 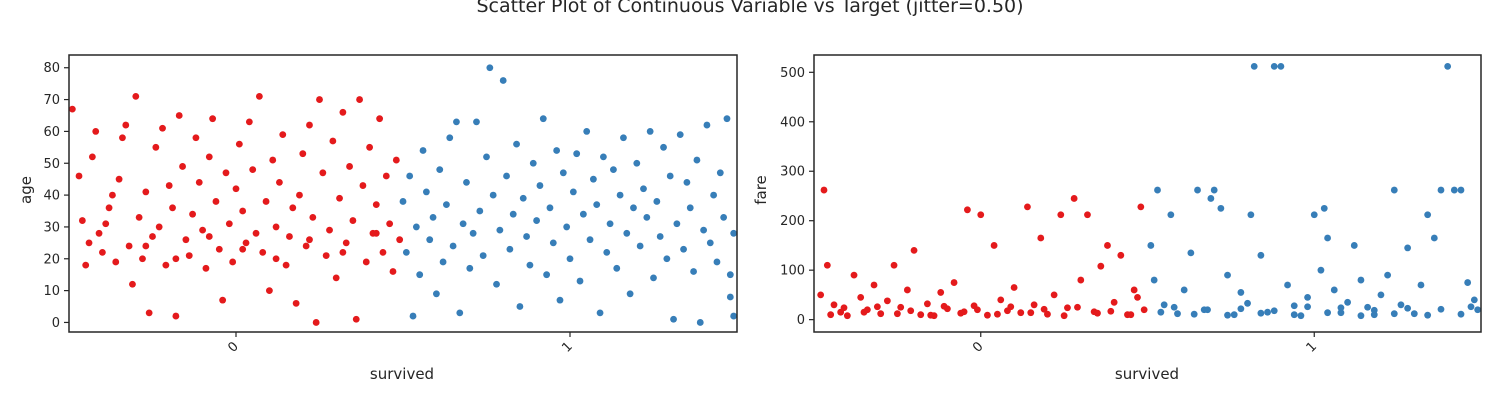 What do you see at coordinates (51, 259) in the screenshot?
I see `age-y-tick-label: 20` at bounding box center [51, 259].